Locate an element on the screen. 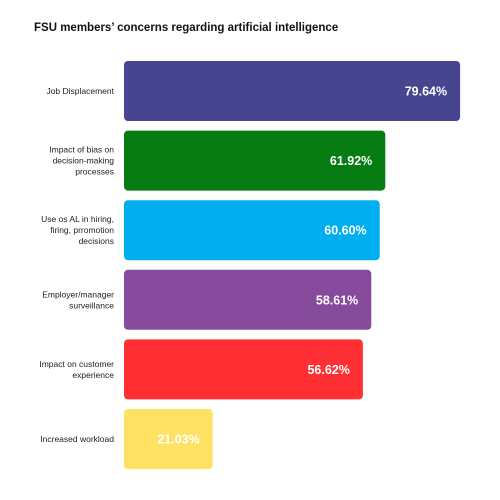 The width and height of the screenshot is (500, 500). category-label-5: Increased workload is located at coordinates (77, 439).